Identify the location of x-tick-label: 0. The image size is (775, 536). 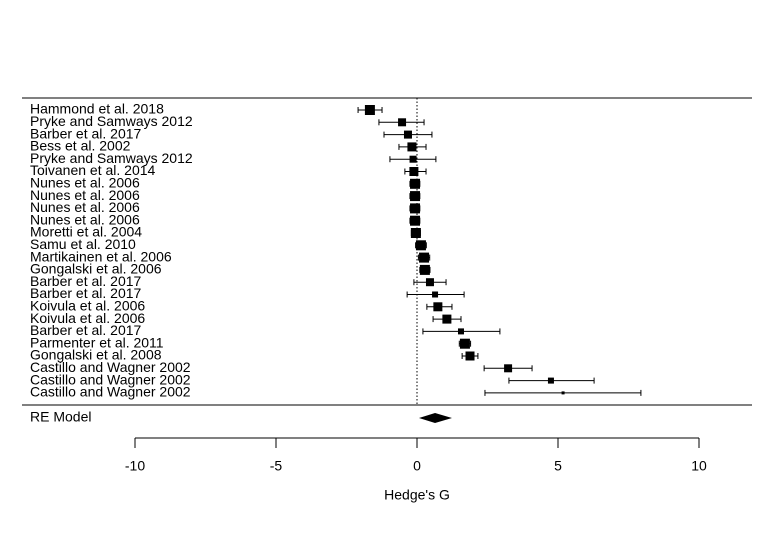
(417, 466).